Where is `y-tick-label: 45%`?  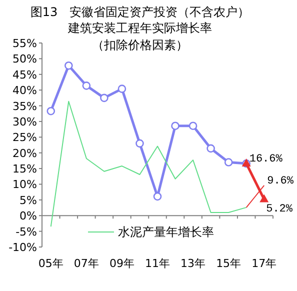 y-tick-label: 45% is located at coordinates (24, 75).